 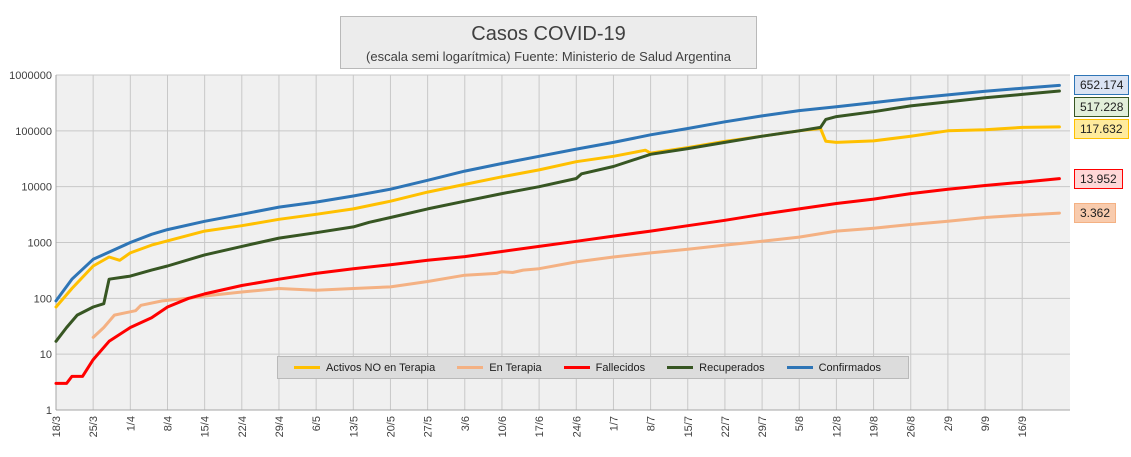 What do you see at coordinates (986, 423) in the screenshot?
I see `x-tick-label: 9/9` at bounding box center [986, 423].